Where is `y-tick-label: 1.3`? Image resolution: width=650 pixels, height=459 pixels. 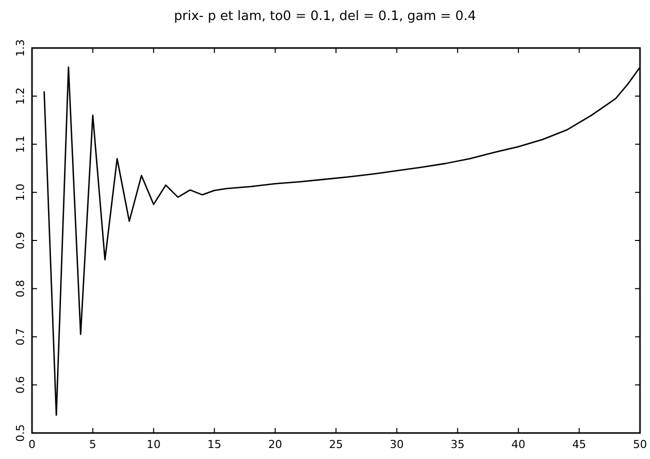
y-tick-label: 1.3 is located at coordinates (20, 48).